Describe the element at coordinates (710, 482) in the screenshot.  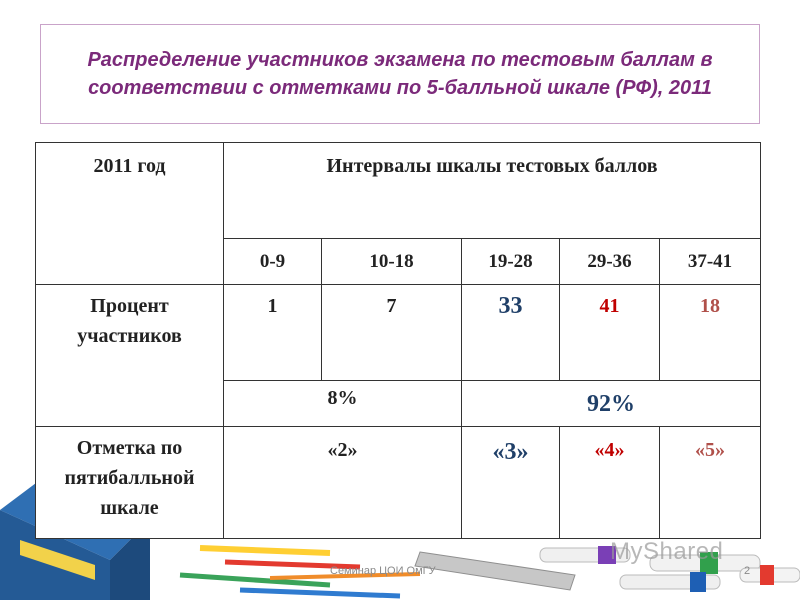
I see `mark-cell: «5»` at that location.